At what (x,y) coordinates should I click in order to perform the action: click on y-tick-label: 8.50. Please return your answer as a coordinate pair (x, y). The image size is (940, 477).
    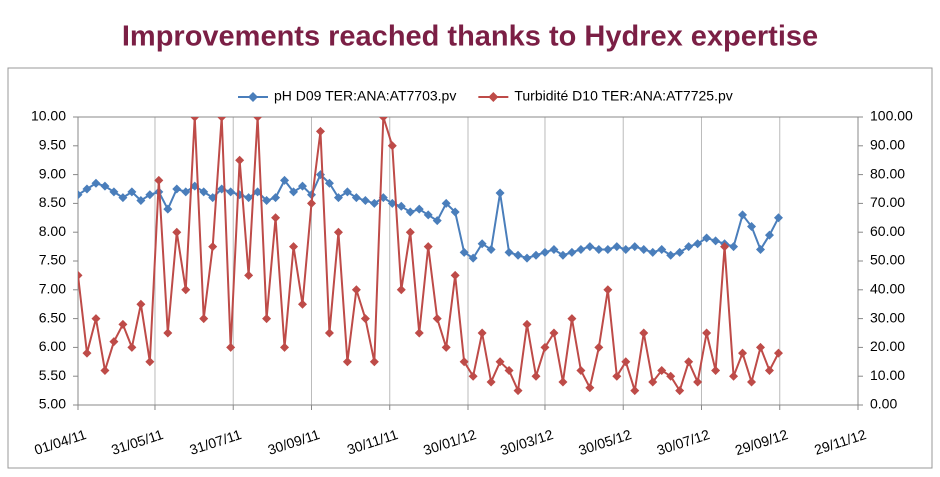
    Looking at the image, I should click on (52, 202).